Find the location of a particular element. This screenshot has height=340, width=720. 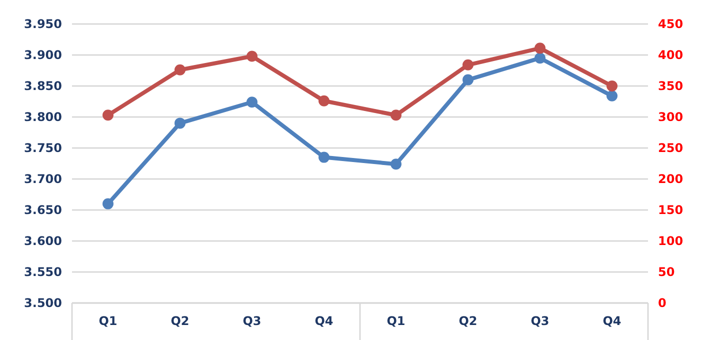

y-tick-label: 3.650 is located at coordinates (43, 210).